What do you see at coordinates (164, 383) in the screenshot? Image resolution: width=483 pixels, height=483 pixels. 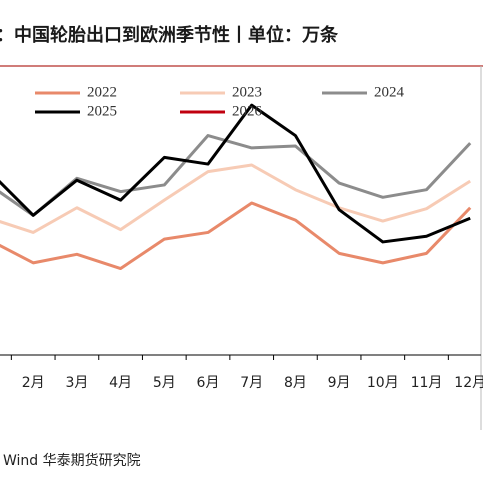 I see `x-tick-label: 5月` at bounding box center [164, 383].